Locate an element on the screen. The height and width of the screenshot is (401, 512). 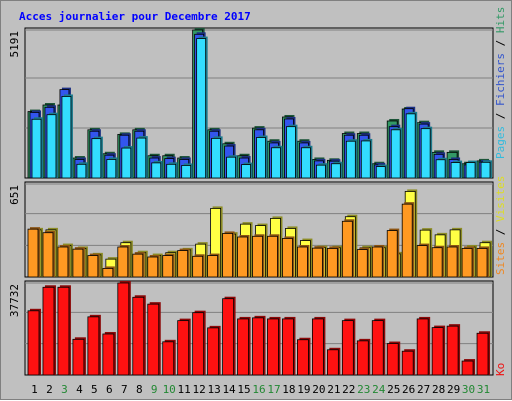
x-tick-label: 12 is located at coordinates (199, 389).